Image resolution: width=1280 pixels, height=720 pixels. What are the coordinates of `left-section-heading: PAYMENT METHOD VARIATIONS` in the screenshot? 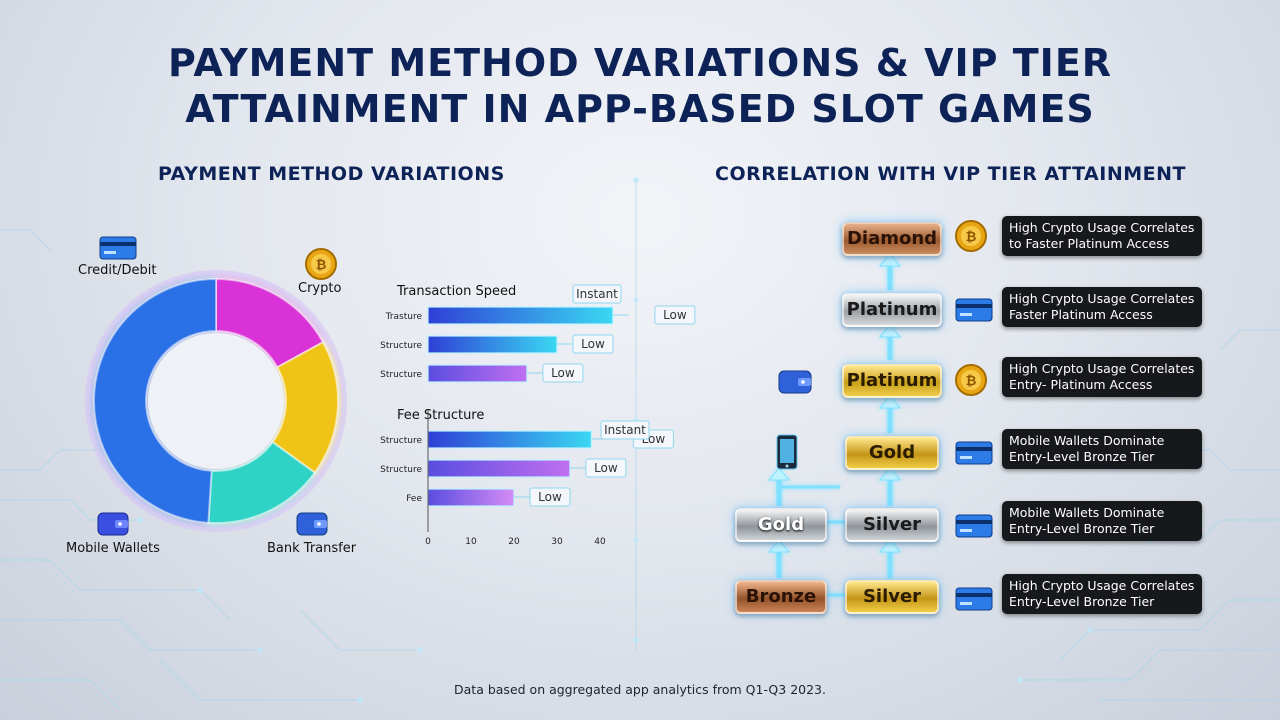 It's located at (331, 174).